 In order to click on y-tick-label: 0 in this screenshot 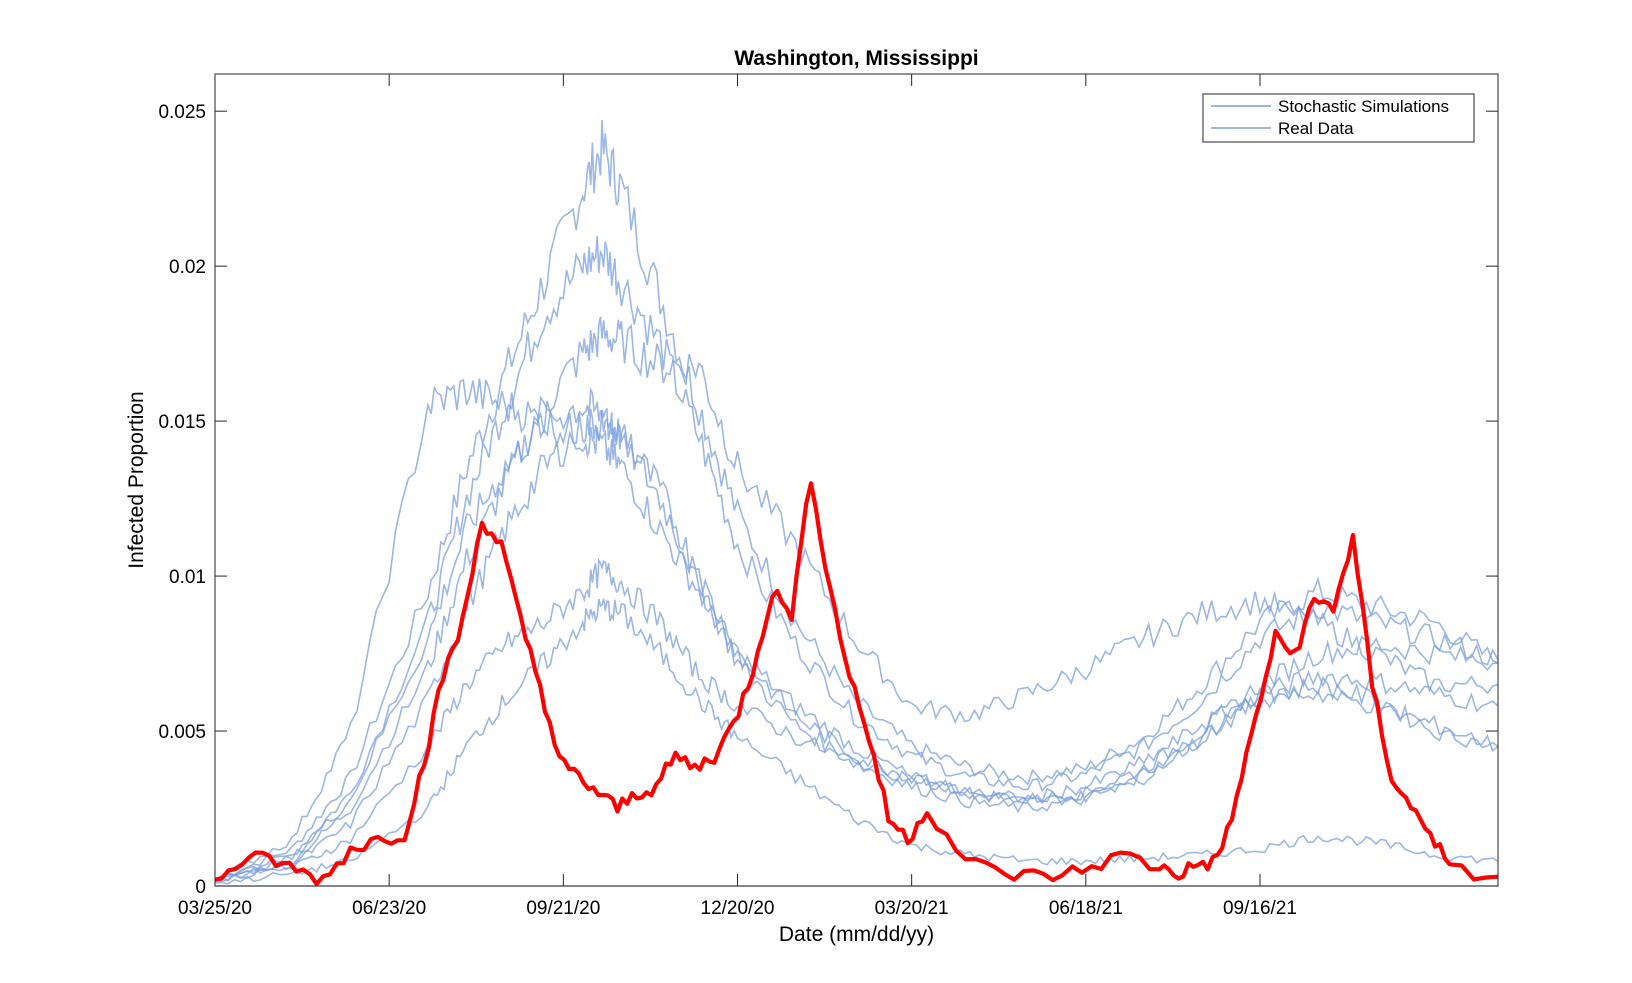, I will do `click(200, 887)`.